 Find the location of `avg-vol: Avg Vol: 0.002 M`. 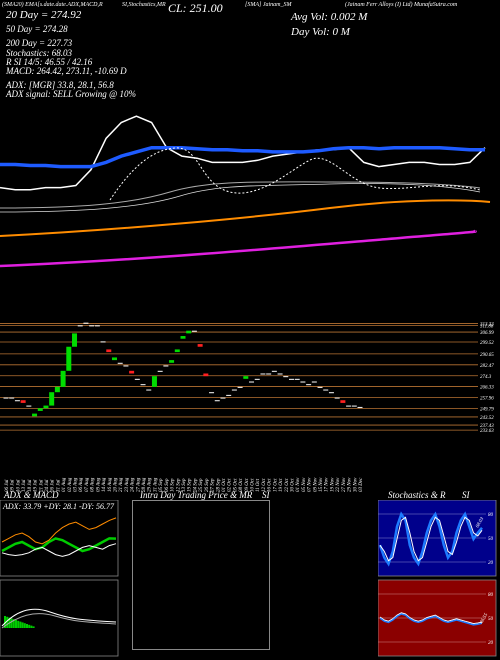

avg-vol: Avg Vol: 0.002 M is located at coordinates (329, 17).